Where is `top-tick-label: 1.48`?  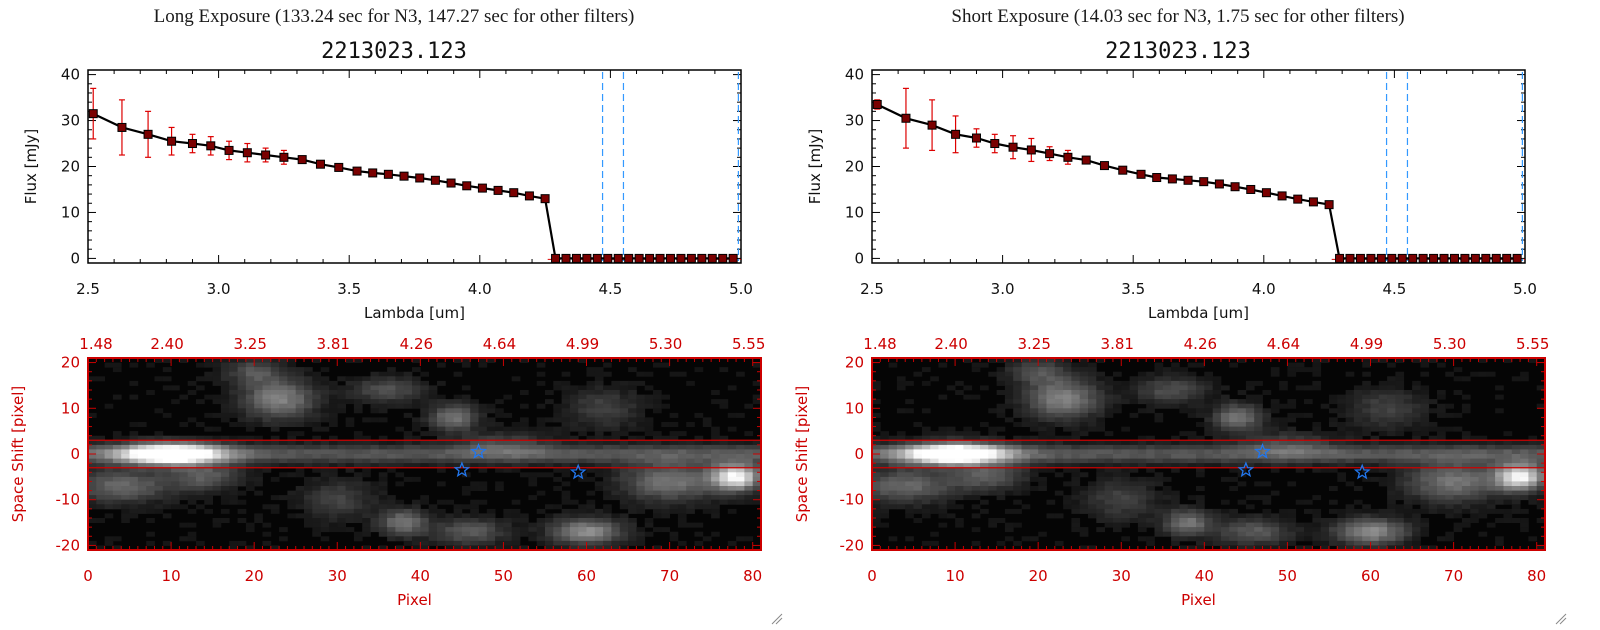
top-tick-label: 1.48 is located at coordinates (95, 344).